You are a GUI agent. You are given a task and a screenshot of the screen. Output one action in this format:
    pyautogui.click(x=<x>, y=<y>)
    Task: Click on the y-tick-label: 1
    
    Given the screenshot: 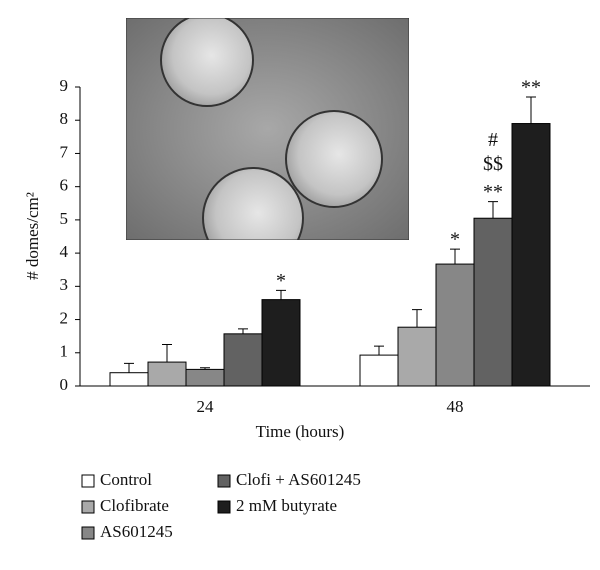 What is the action you would take?
    pyautogui.click(x=64, y=351)
    